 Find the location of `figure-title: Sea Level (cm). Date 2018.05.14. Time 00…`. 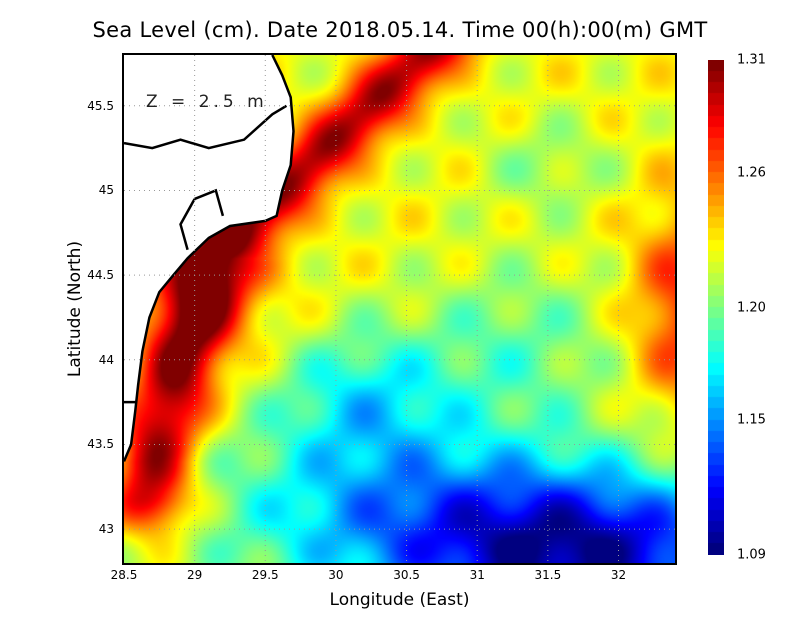

figure-title: Sea Level (cm). Date 2018.05.14. Time 00… is located at coordinates (400, 30).